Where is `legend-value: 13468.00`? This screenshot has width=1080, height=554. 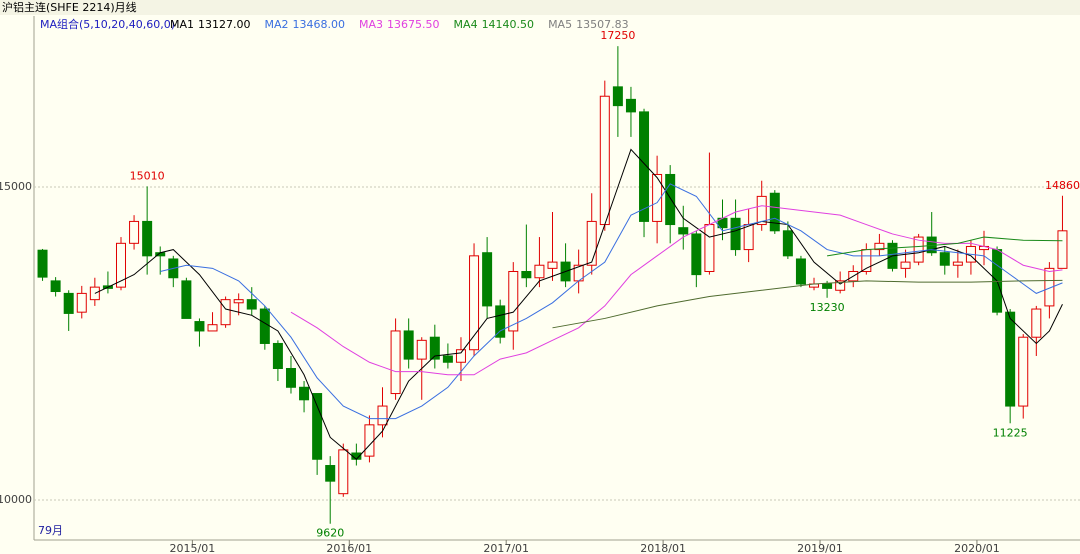
legend-value: 13468.00 is located at coordinates (319, 24).